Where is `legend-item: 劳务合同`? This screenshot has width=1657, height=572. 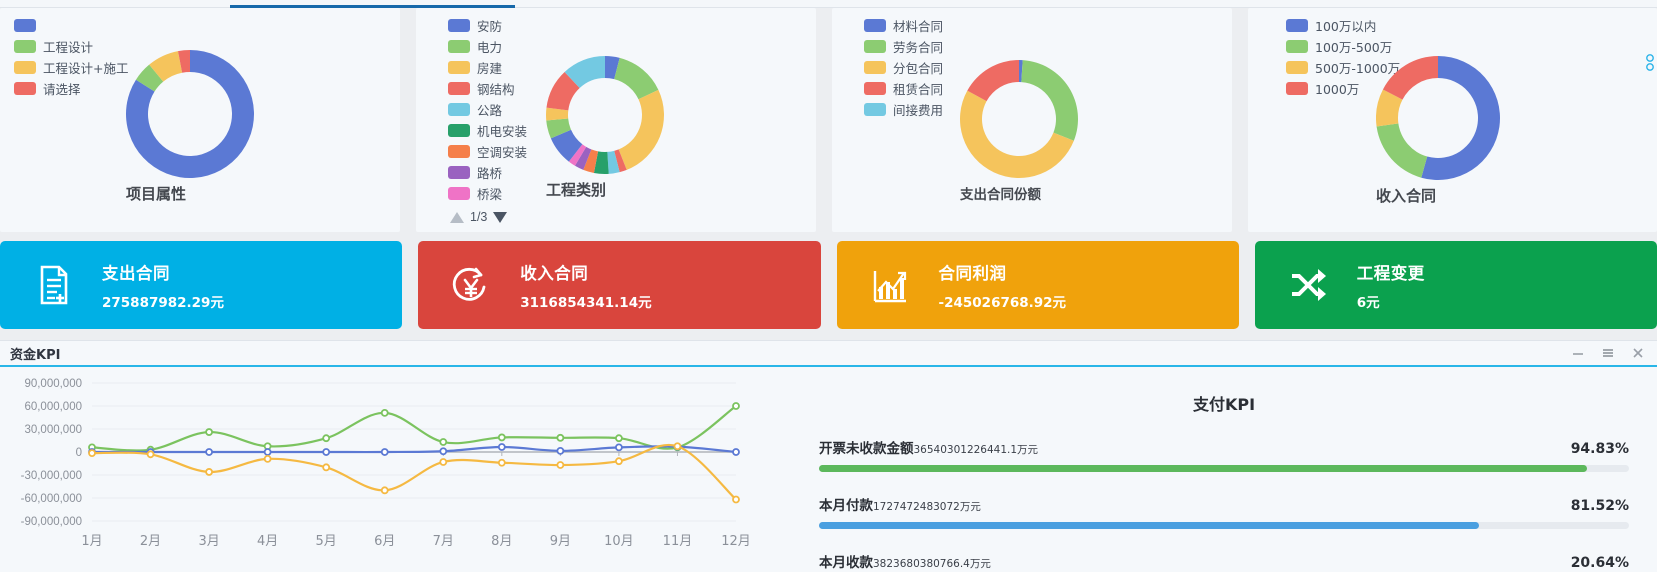
legend-item: 劳务合同 is located at coordinates (903, 46).